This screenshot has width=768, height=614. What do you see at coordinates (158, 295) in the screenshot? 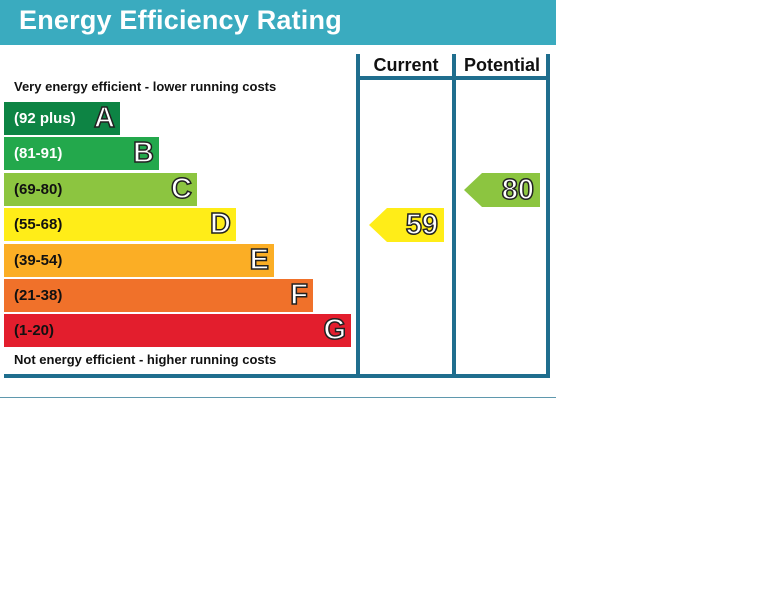
I see `band-f: (21-38) F` at bounding box center [158, 295].